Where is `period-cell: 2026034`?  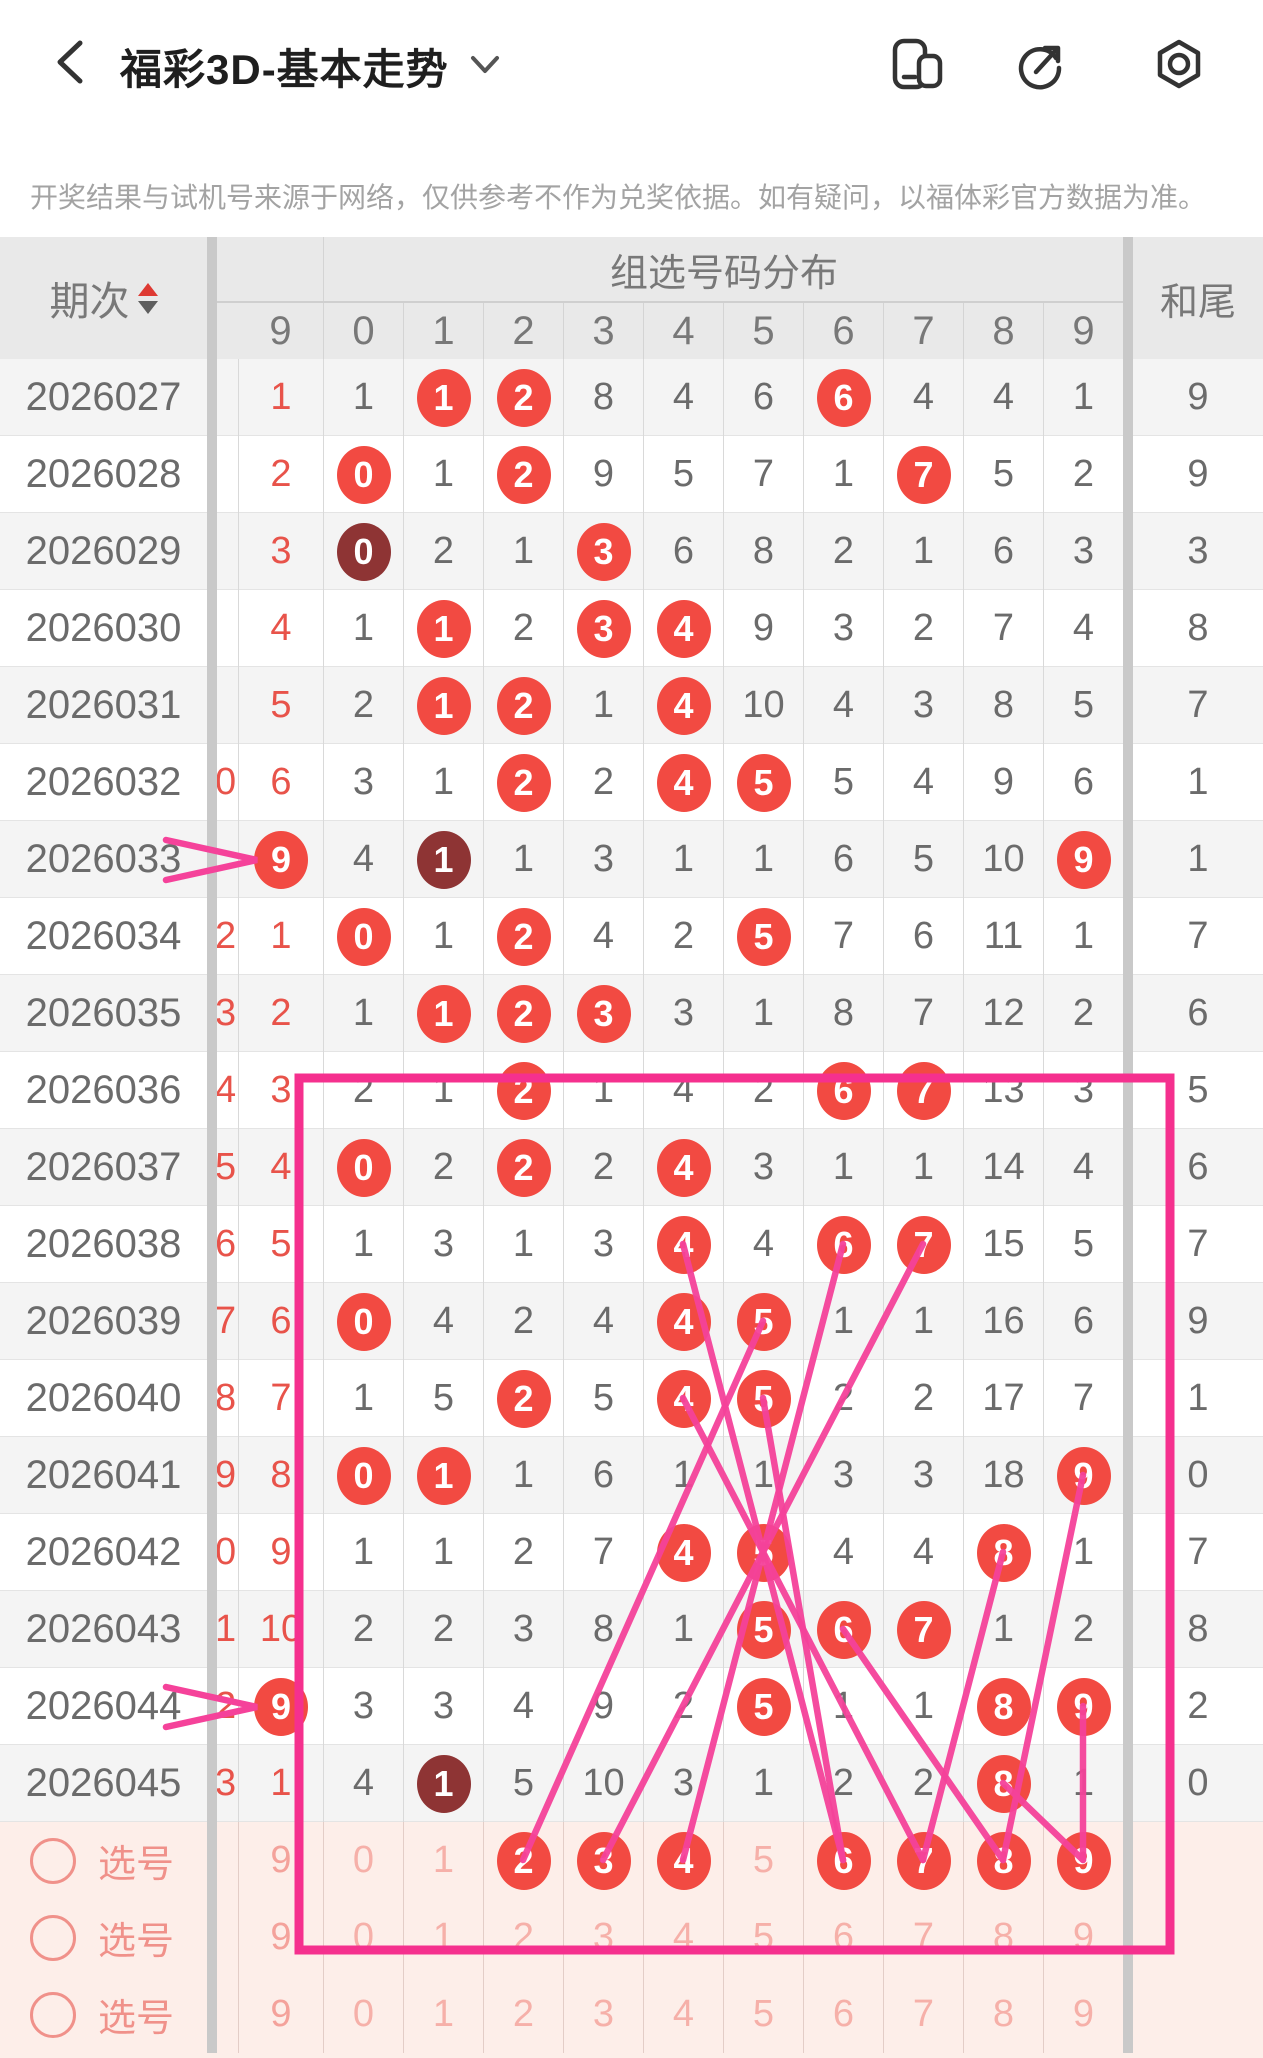 period-cell: 2026034 is located at coordinates (103, 936).